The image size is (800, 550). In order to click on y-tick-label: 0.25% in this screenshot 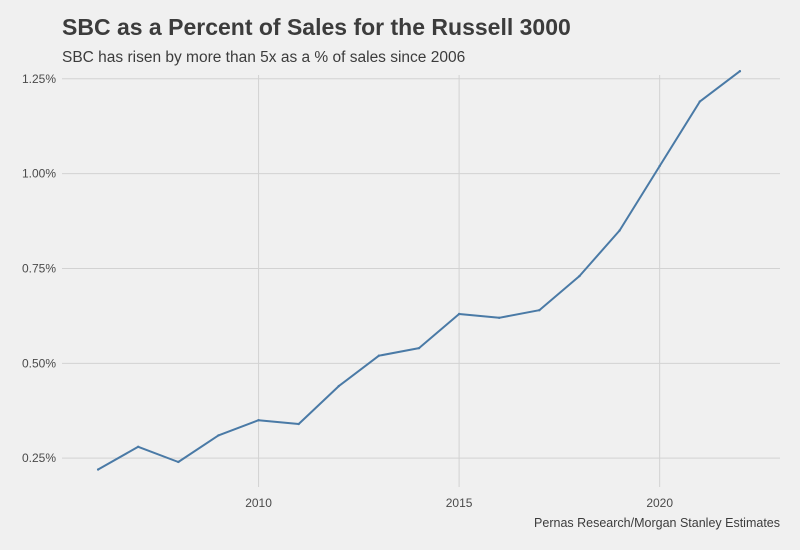, I will do `click(39, 458)`.